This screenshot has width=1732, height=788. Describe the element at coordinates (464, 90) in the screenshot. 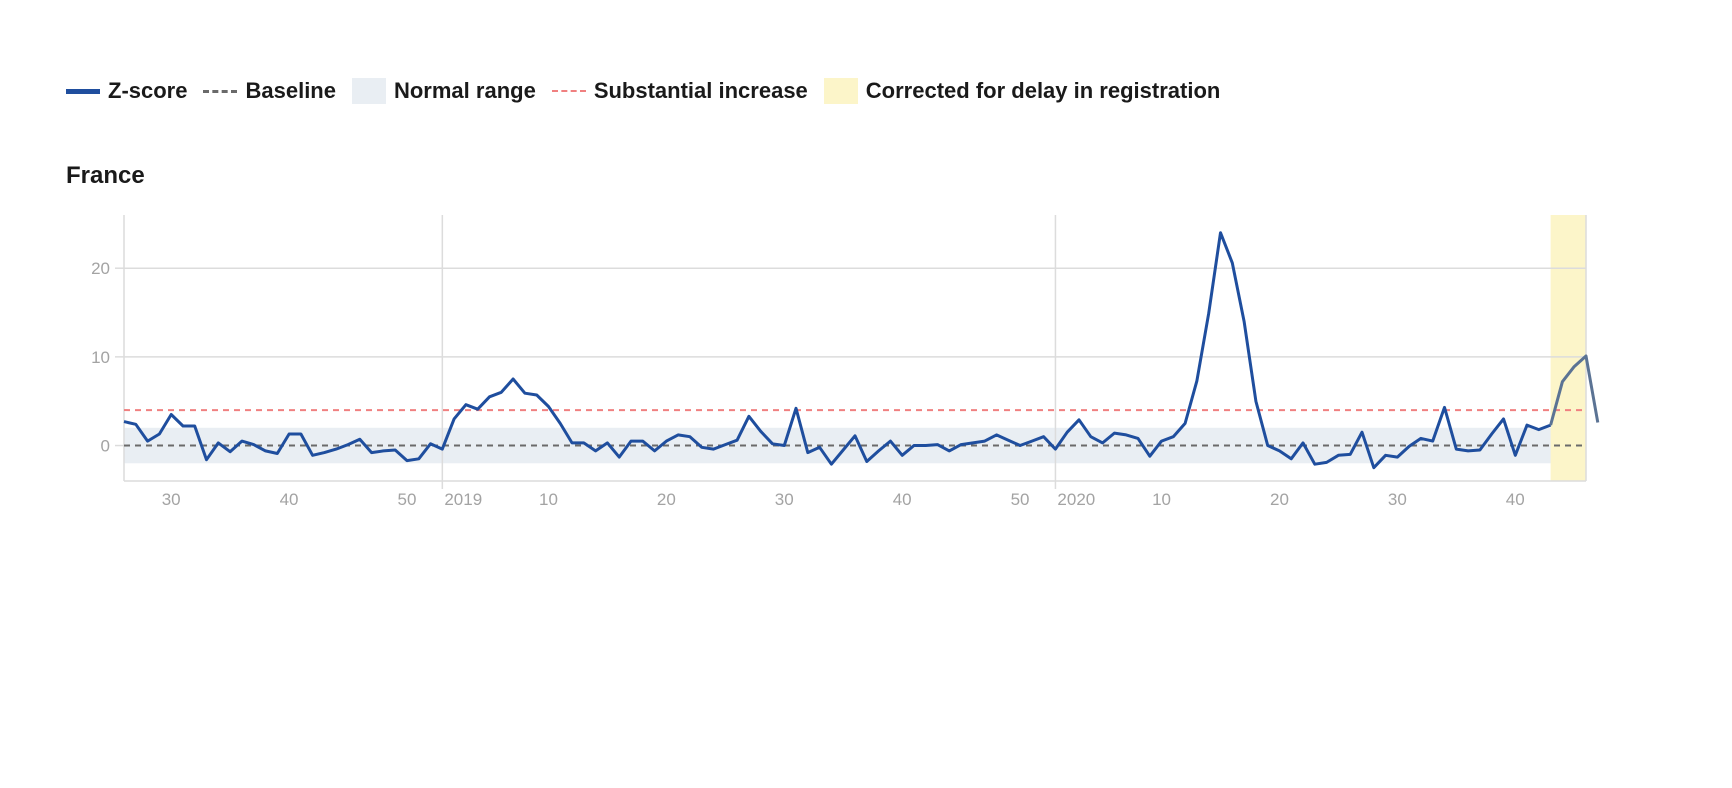

I see `legend-label-normal-range: Normal range` at that location.